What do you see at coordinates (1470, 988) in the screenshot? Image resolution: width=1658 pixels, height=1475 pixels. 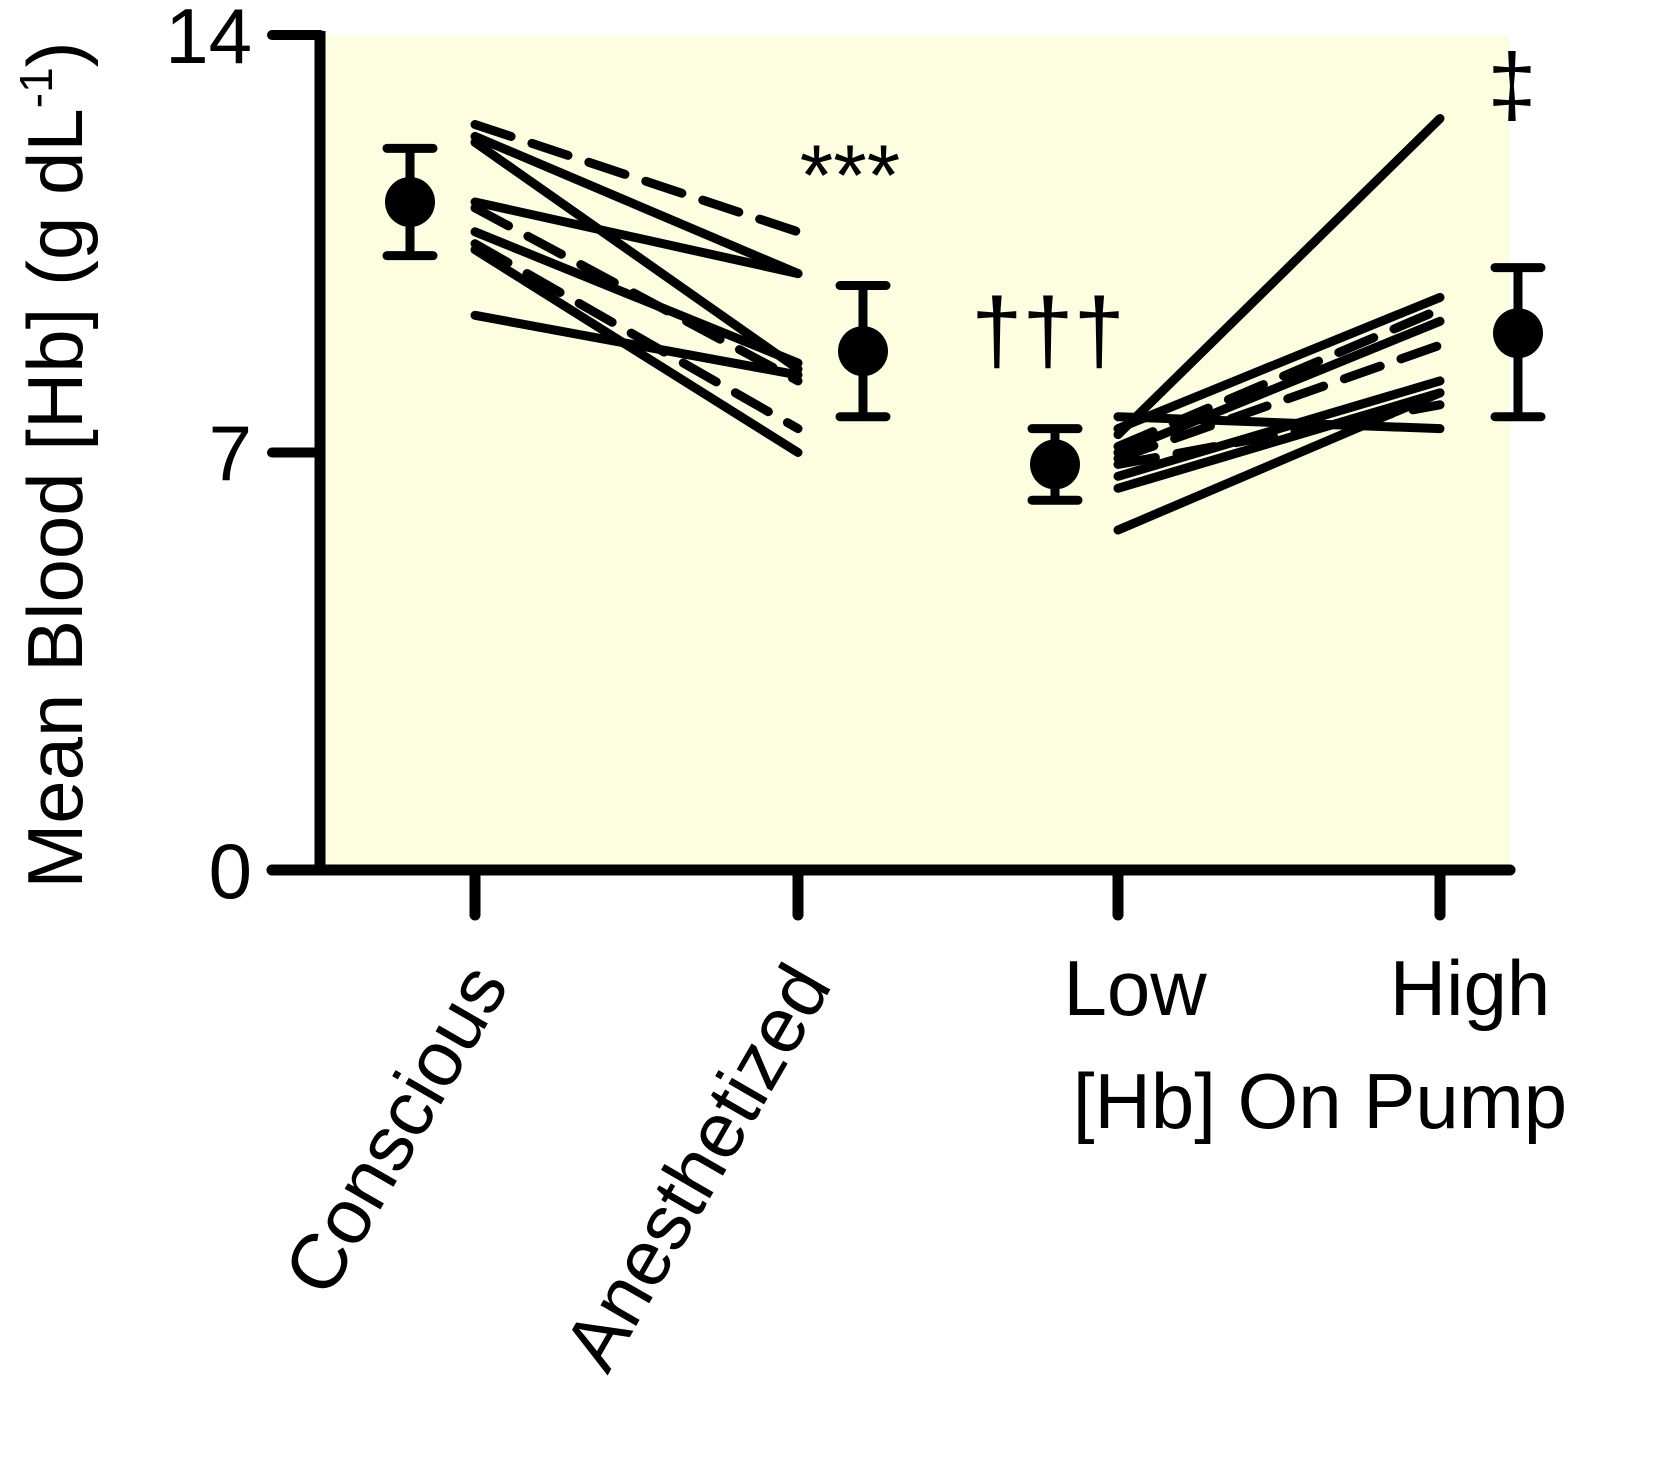 I see `x-tick-label-high: High` at bounding box center [1470, 988].